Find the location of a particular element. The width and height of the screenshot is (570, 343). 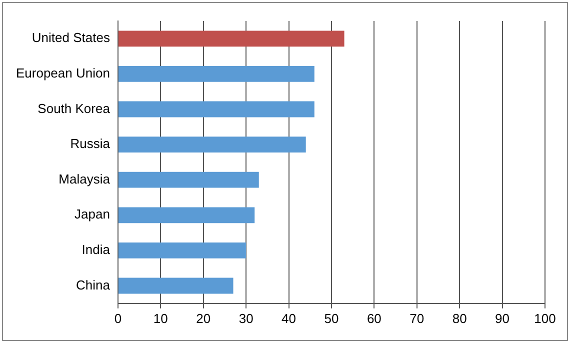

y-tick-label: Russia is located at coordinates (90, 144).